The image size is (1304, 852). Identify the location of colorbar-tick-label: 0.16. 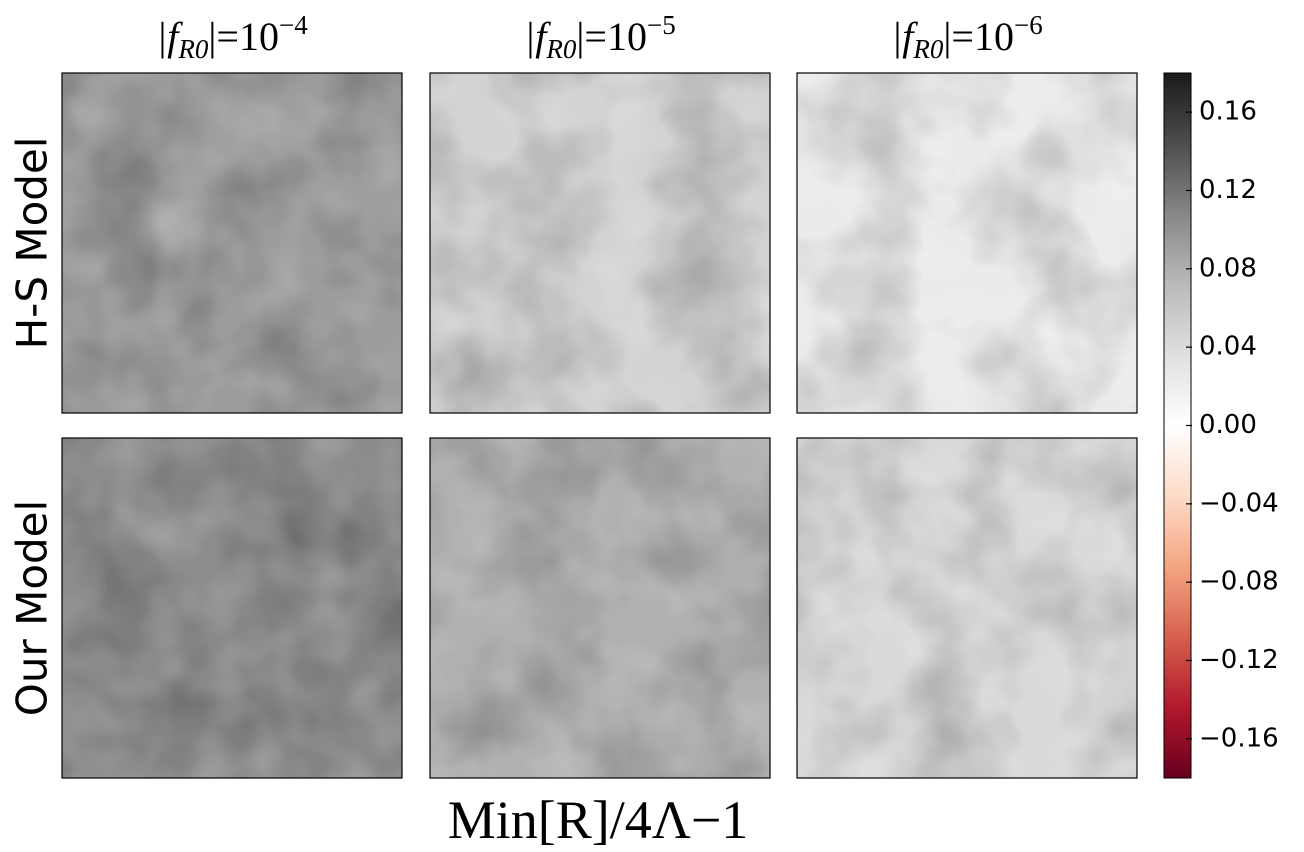
(1228, 112).